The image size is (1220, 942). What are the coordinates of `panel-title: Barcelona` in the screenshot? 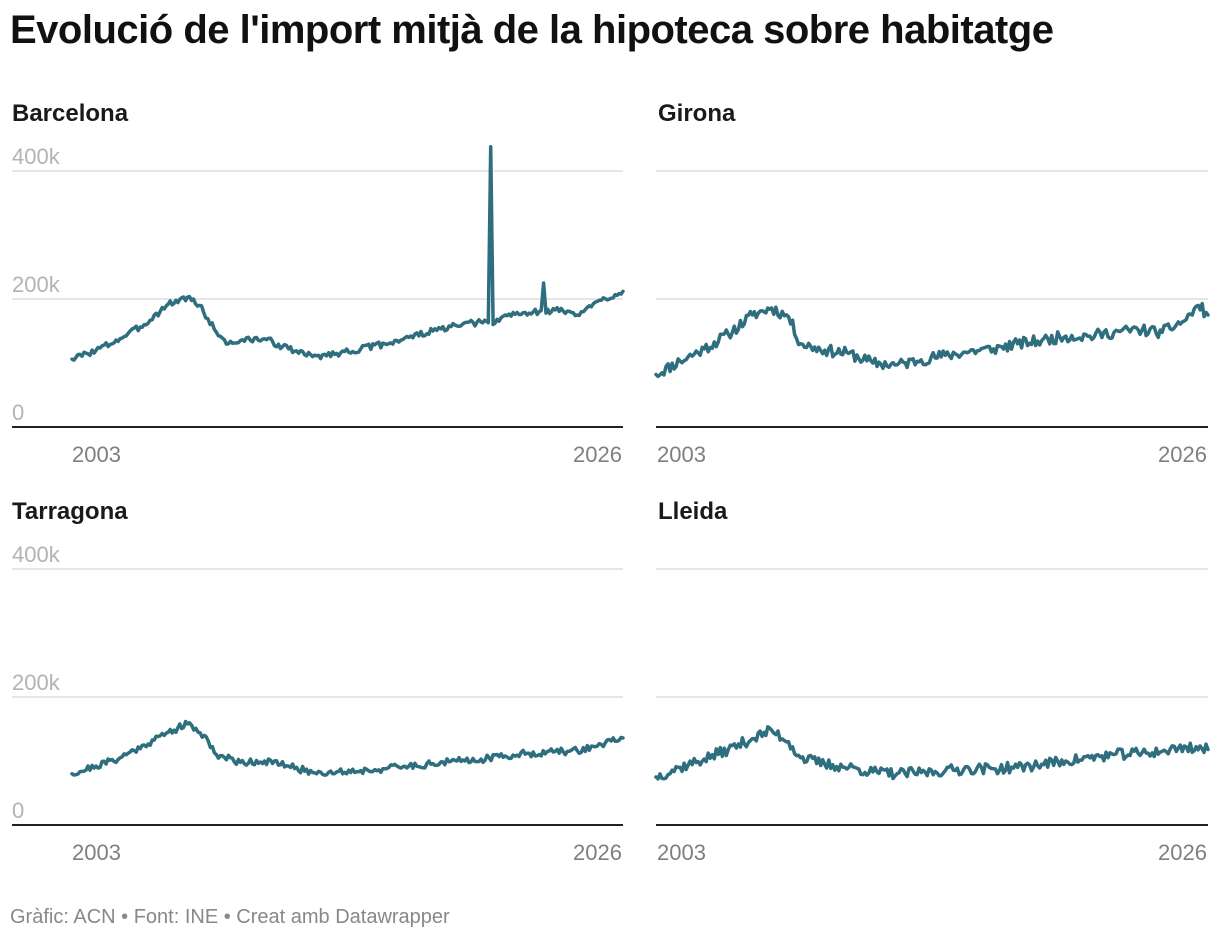 It's located at (70, 113).